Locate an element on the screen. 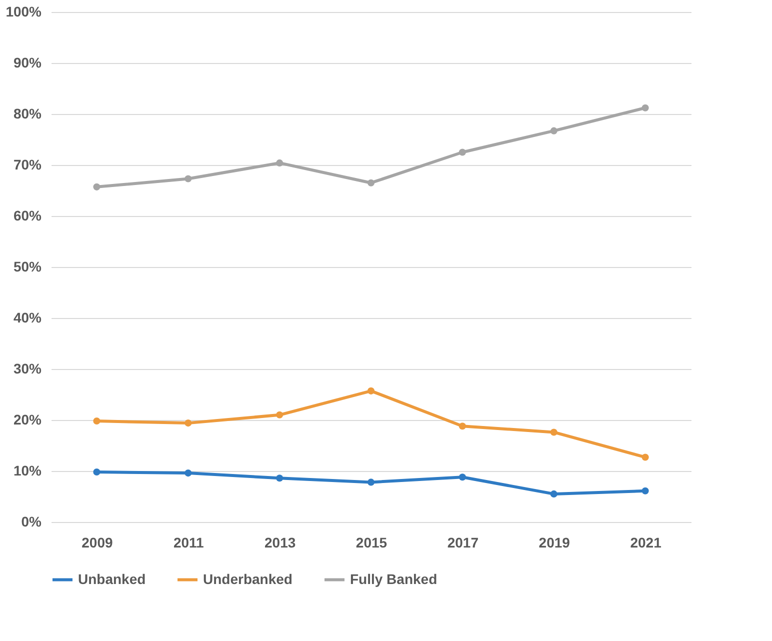 Image resolution: width=772 pixels, height=641 pixels. x-tick-label: 2019 is located at coordinates (554, 542).